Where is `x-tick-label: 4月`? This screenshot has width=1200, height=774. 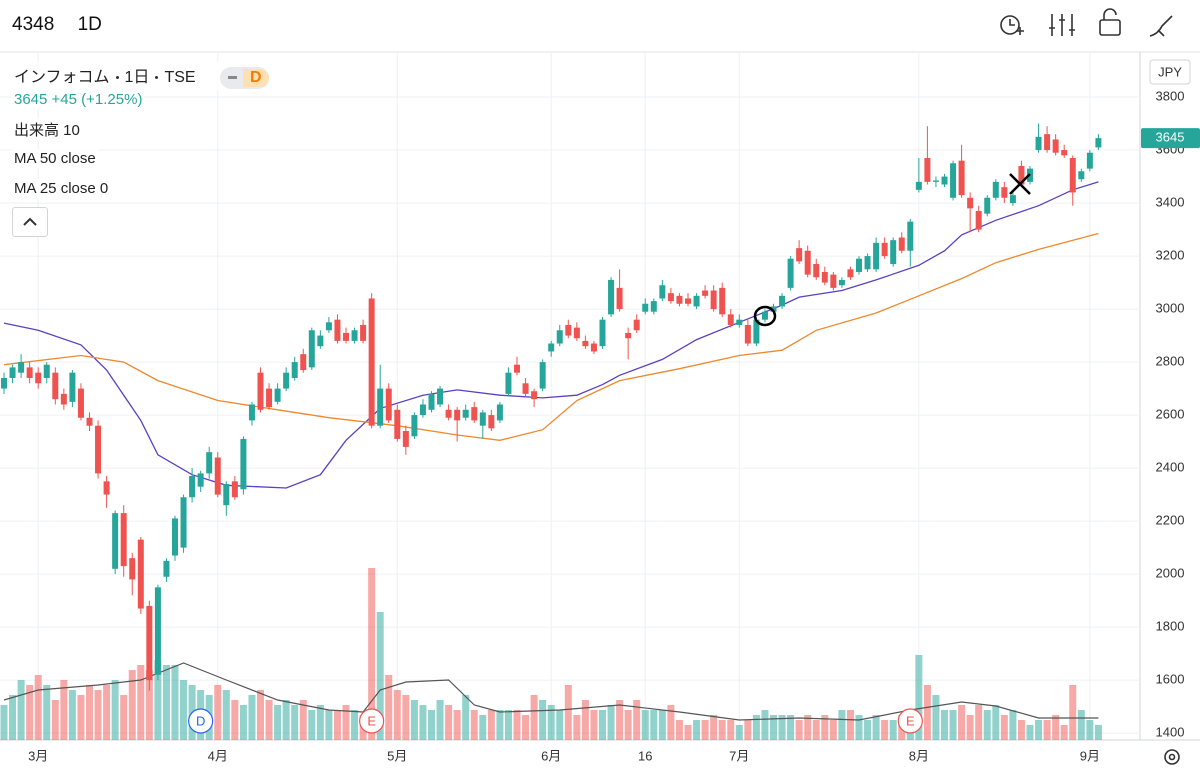 x-tick-label: 4月 is located at coordinates (218, 755).